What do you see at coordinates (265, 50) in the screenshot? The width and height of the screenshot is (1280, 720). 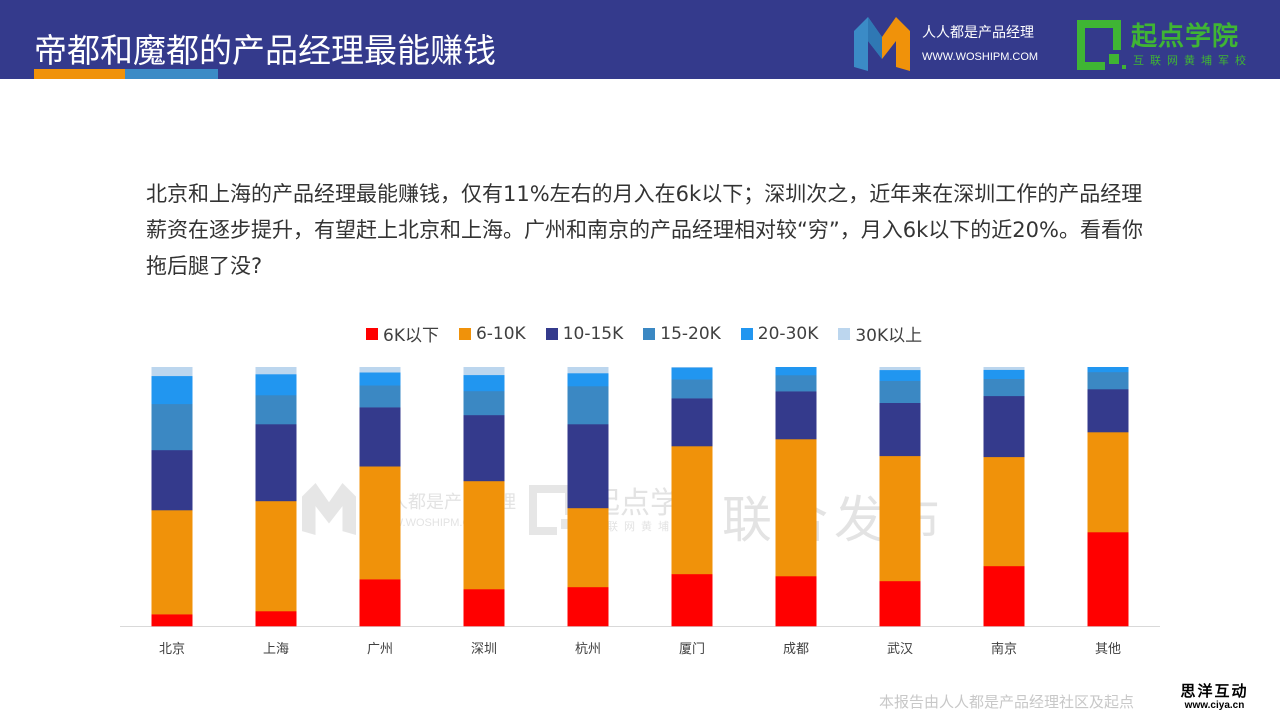 I see `page-title: 帝都和魔都的产品经理最能赚钱` at bounding box center [265, 50].